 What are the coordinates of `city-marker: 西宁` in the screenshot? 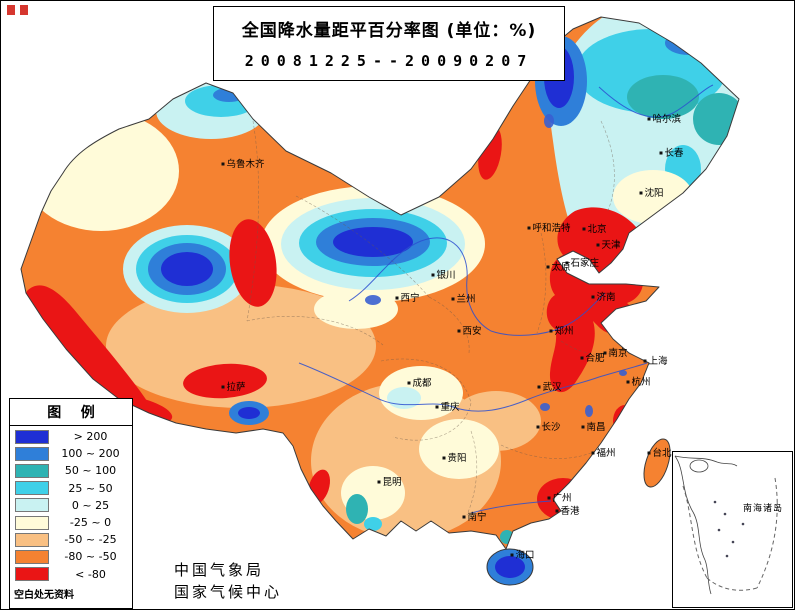 It's located at (407, 298).